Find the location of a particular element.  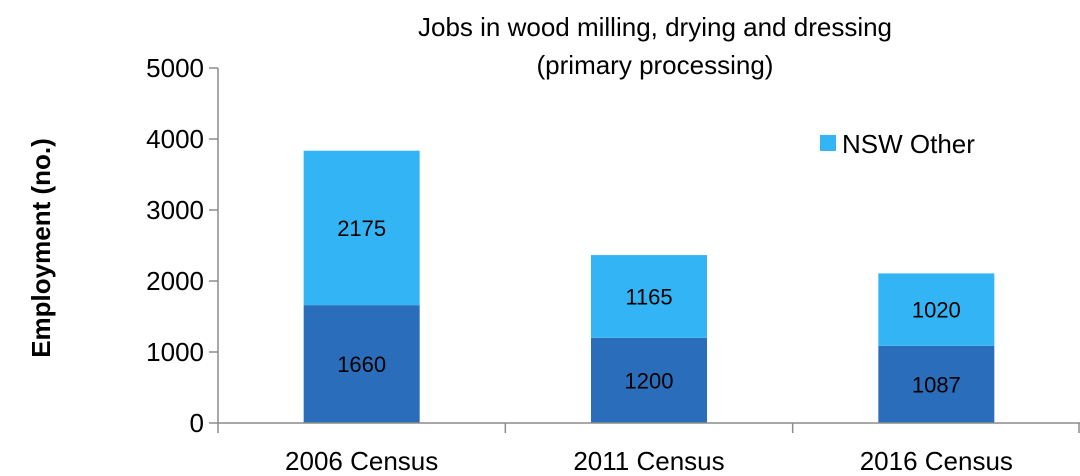

data-label: 2175 is located at coordinates (361, 228).